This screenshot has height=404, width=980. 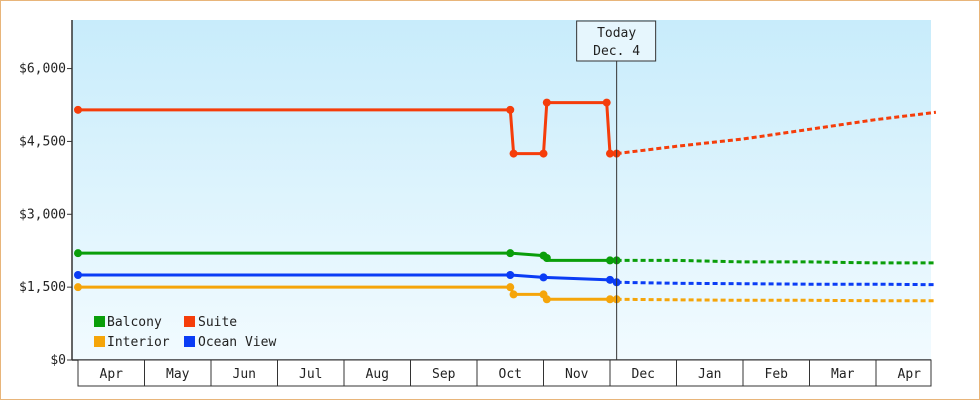 I want to click on y-tick-label: $1,500, so click(x=42, y=287).